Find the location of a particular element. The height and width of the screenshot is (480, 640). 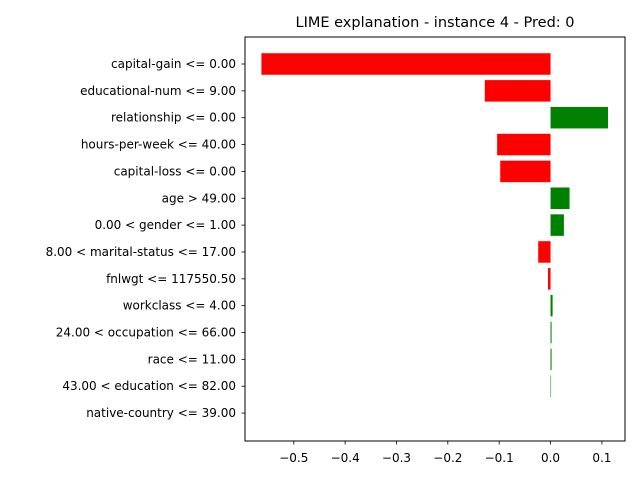

chart-title: LIME explanation - instance 4 - Pred: 0 is located at coordinates (435, 23).